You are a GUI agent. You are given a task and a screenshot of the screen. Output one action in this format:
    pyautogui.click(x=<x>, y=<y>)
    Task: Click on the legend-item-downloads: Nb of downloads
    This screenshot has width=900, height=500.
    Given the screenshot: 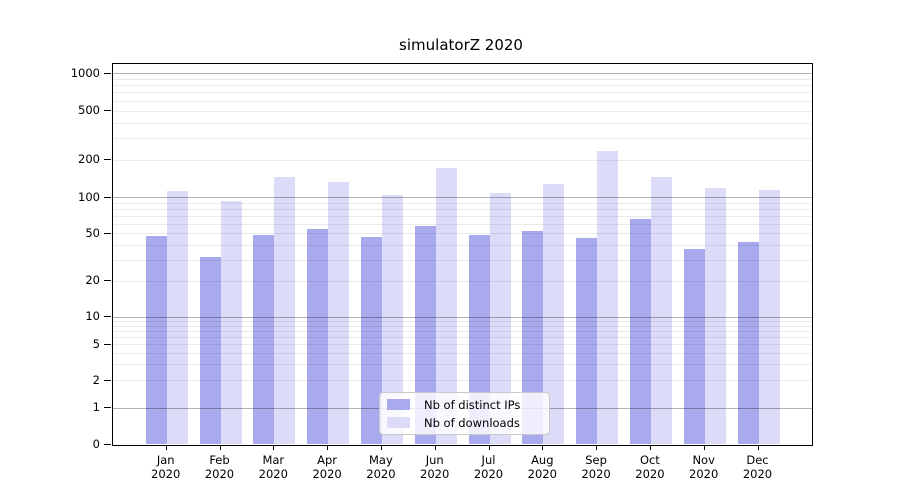 What is the action you would take?
    pyautogui.click(x=464, y=422)
    